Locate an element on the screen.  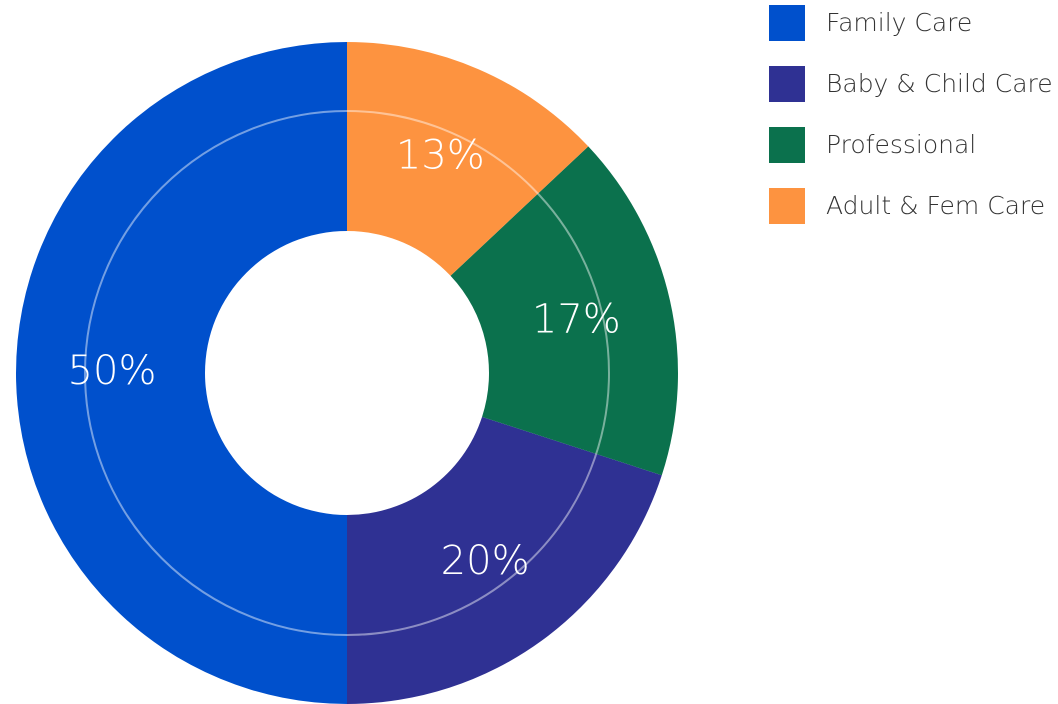
legend-label: Professional is located at coordinates (901, 144).